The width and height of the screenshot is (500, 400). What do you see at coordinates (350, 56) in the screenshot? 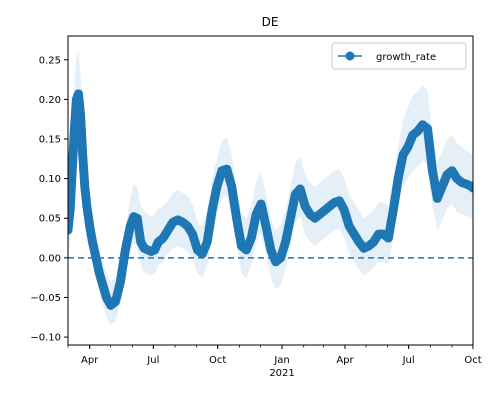
I see `legend-marker-icon` at bounding box center [350, 56].